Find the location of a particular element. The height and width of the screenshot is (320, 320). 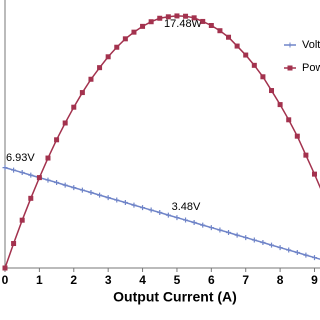

x-tick-label: 5 is located at coordinates (177, 280).